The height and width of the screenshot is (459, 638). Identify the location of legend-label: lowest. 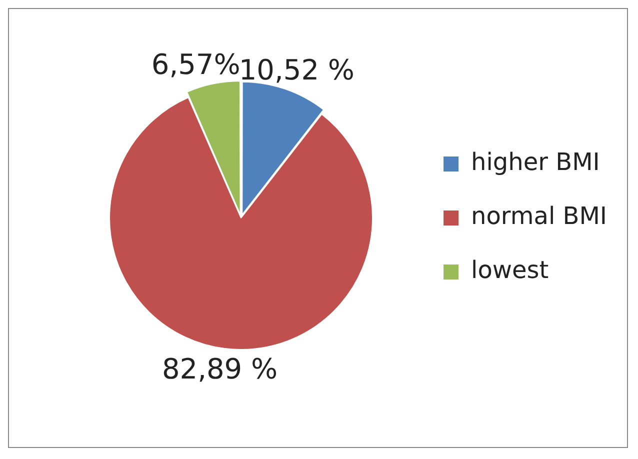
(510, 270).